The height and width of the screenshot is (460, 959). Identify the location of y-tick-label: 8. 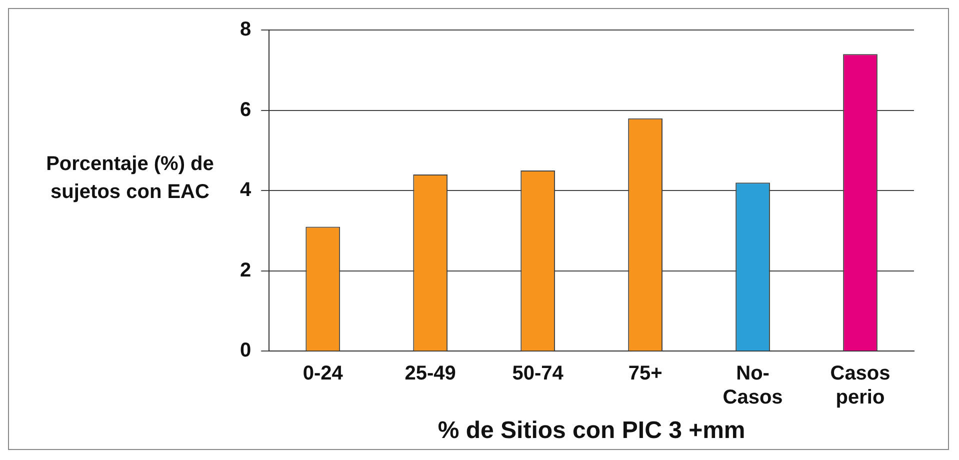
(246, 29).